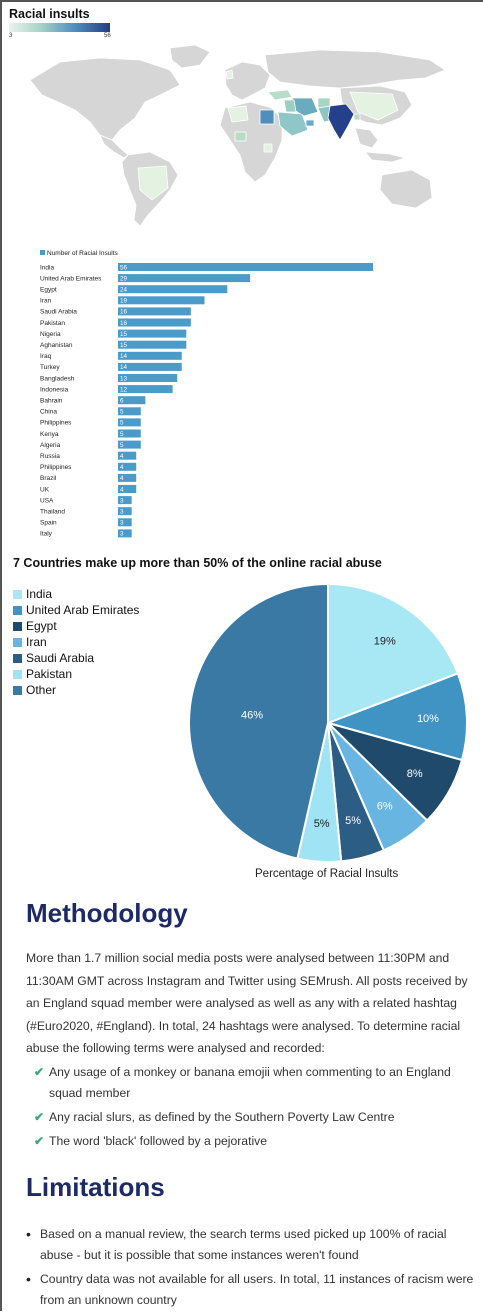 This screenshot has width=483, height=1314. I want to click on legend-item: Iran, so click(76, 642).